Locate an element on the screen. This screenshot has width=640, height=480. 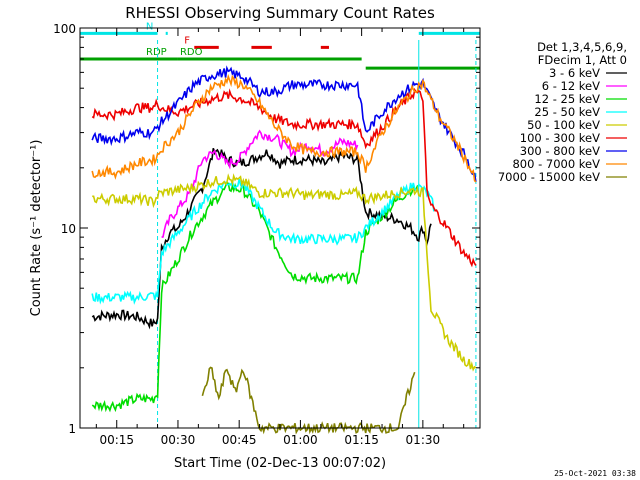
legend-label-5: 100 - 300 keV is located at coordinates (560, 138).